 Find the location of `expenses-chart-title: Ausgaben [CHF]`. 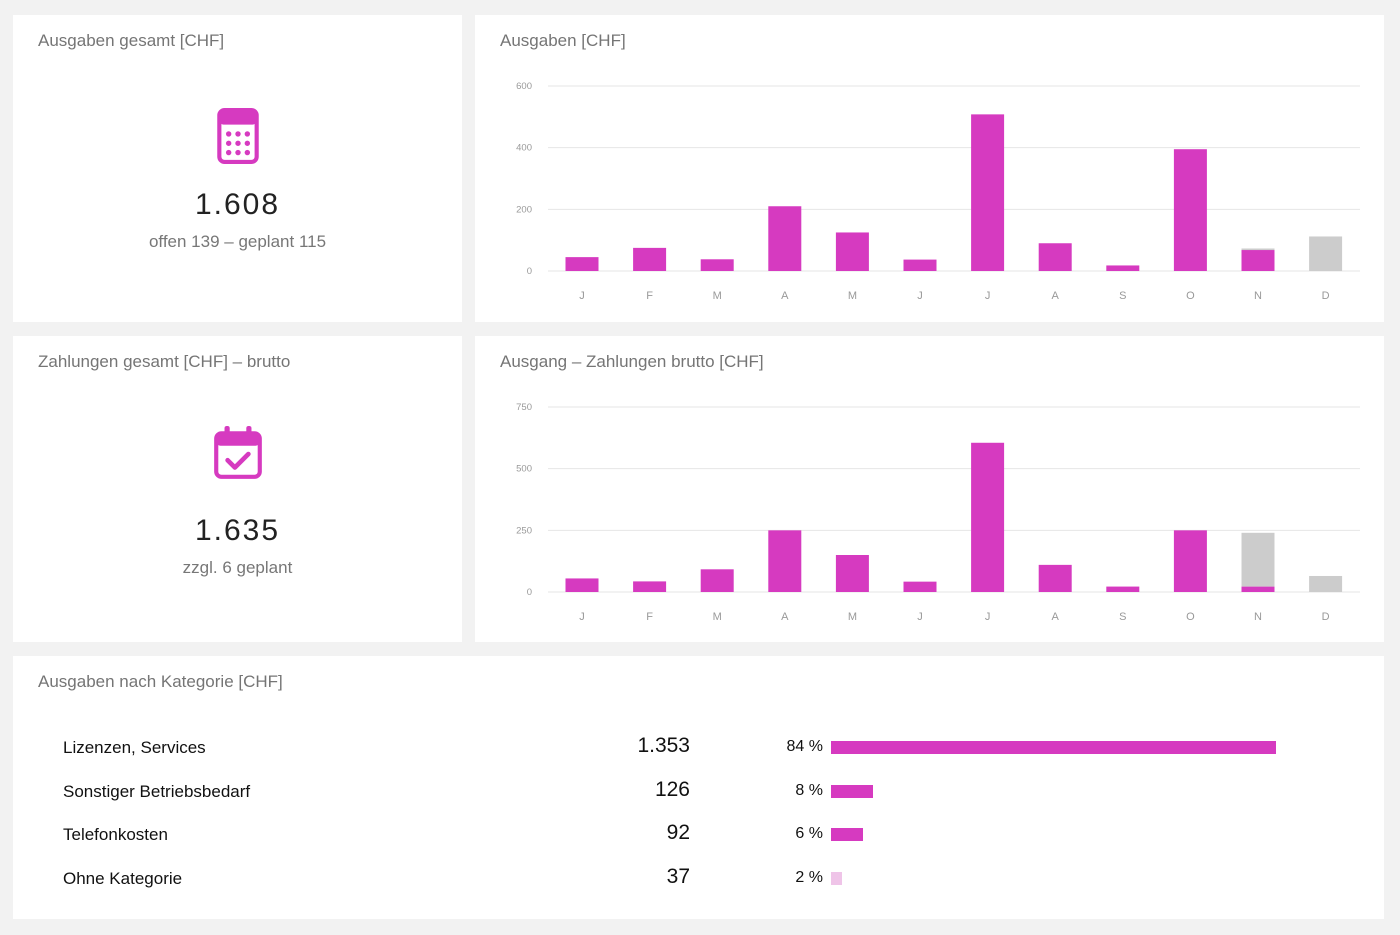

expenses-chart-title: Ausgaben [CHF] is located at coordinates (563, 40).